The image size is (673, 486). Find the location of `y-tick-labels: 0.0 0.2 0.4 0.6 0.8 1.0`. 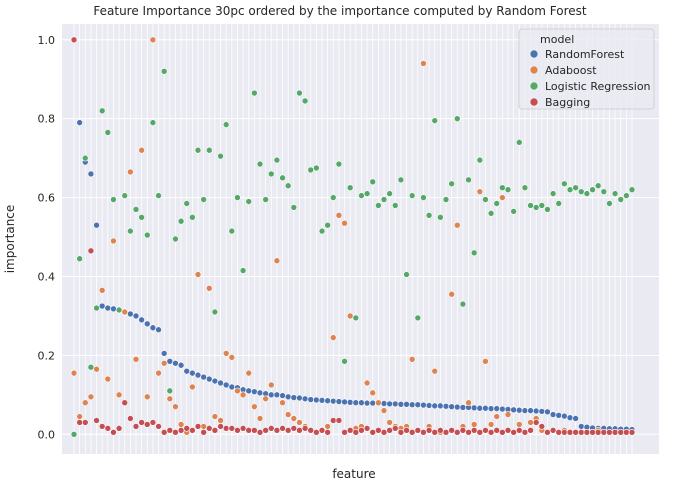

y-tick-labels: 0.0 0.2 0.4 0.6 0.8 1.0 is located at coordinates (47, 237).